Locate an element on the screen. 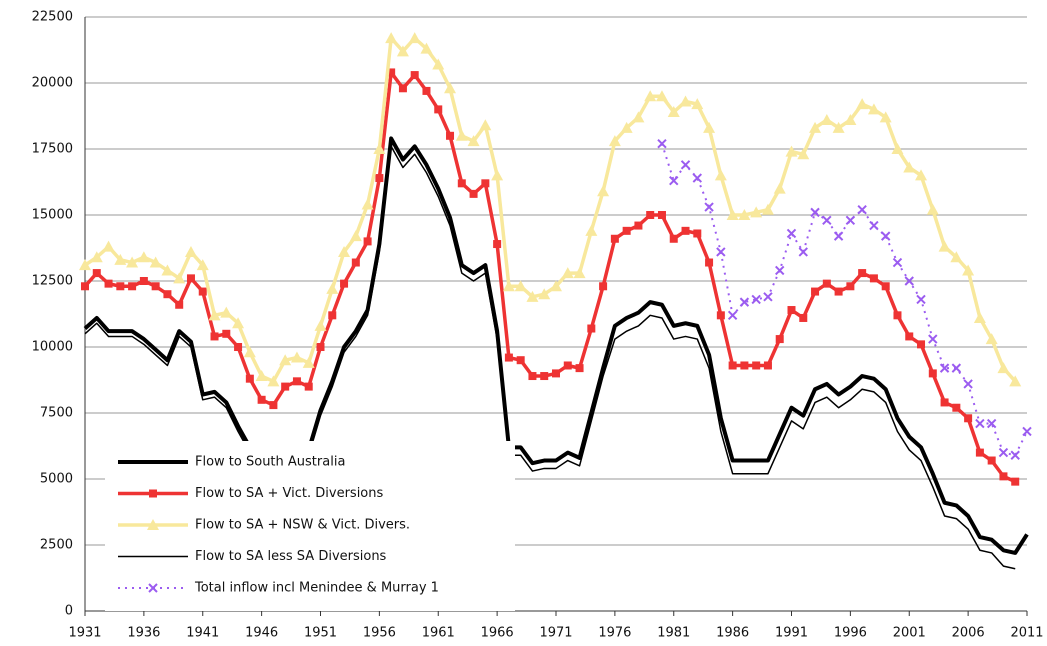  y-tick-label: 7500 is located at coordinates (56, 413).